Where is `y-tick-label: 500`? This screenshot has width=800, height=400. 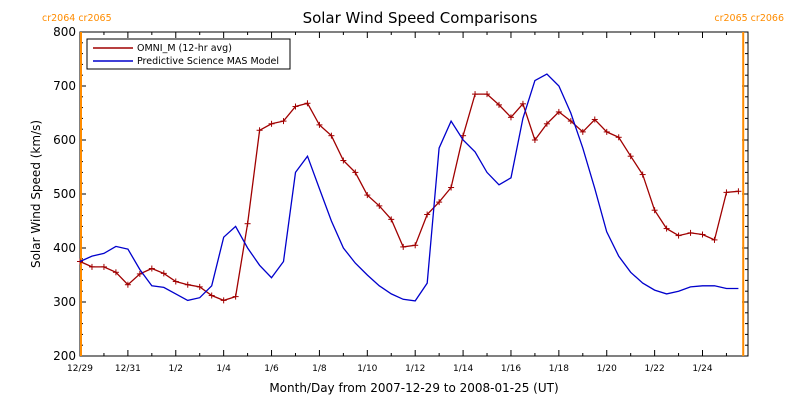
y-tick-label: 500 is located at coordinates (64, 194).